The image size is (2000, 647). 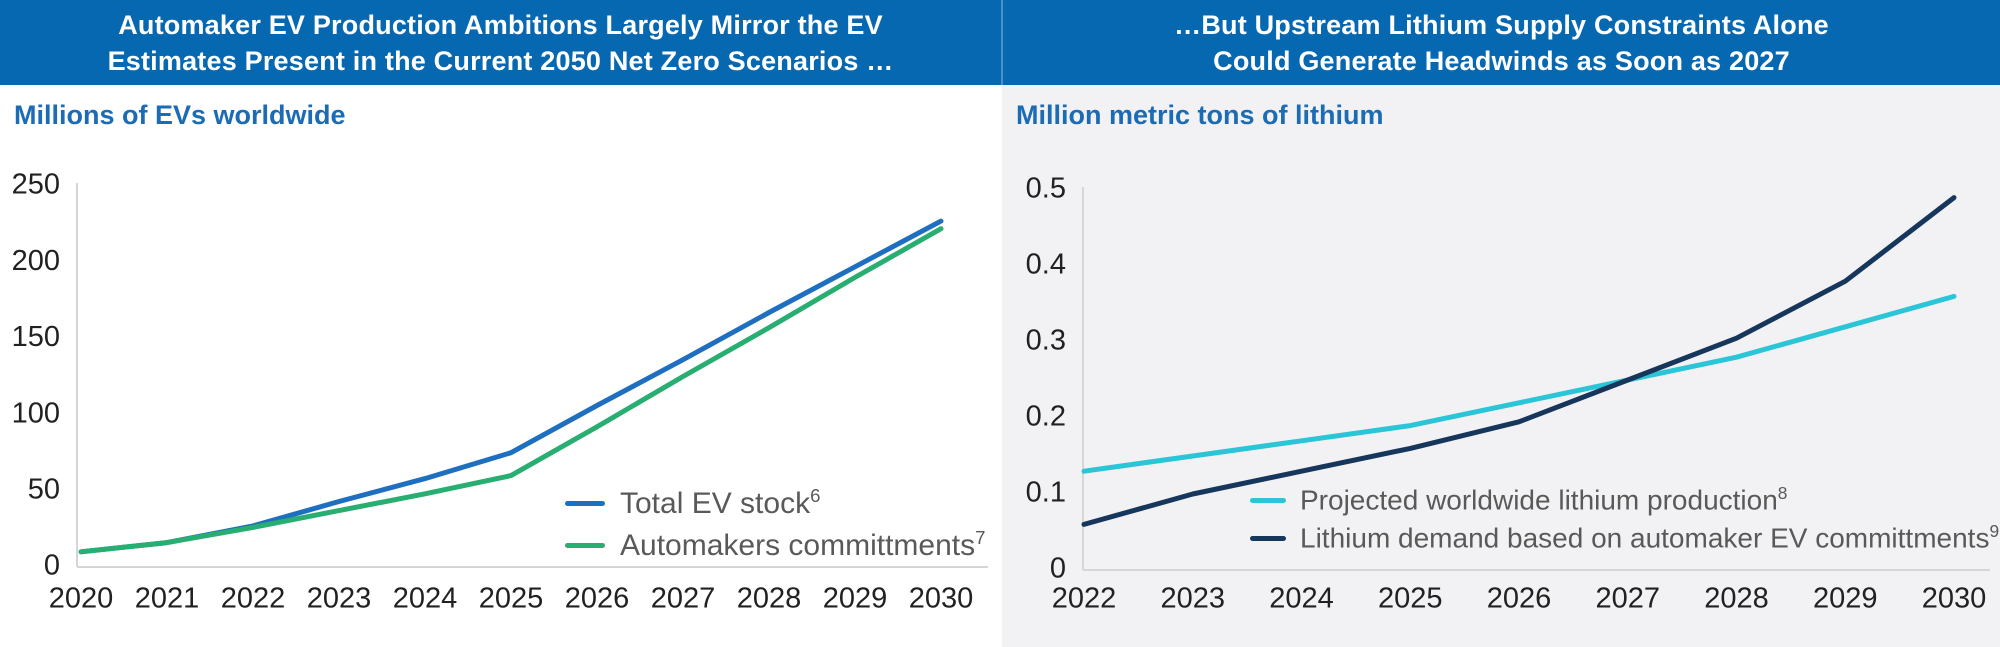 What do you see at coordinates (167, 599) in the screenshot?
I see `x-tick-label: 2021` at bounding box center [167, 599].